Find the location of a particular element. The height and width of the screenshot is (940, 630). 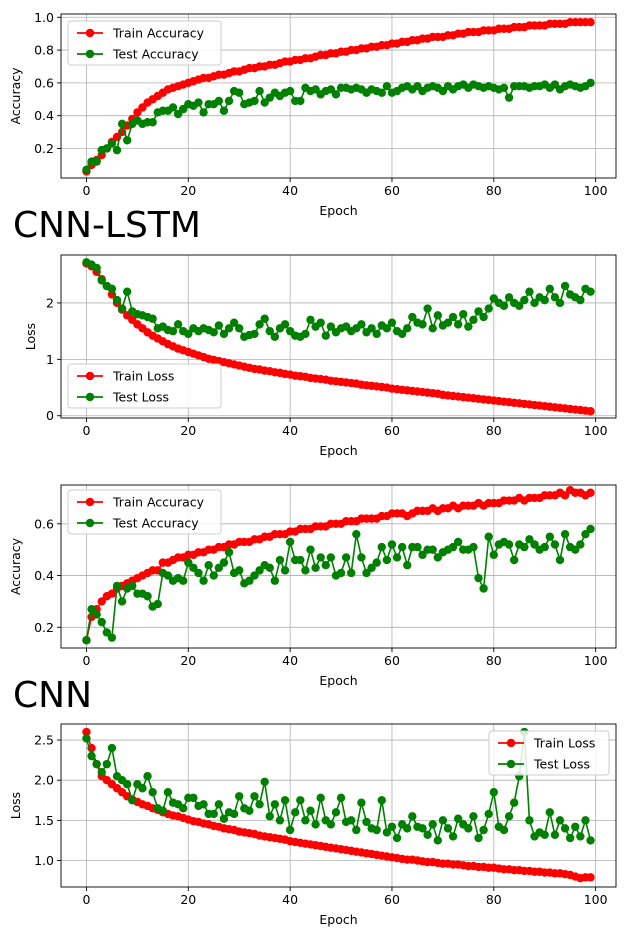

series-line-test is located at coordinates (338, 584).